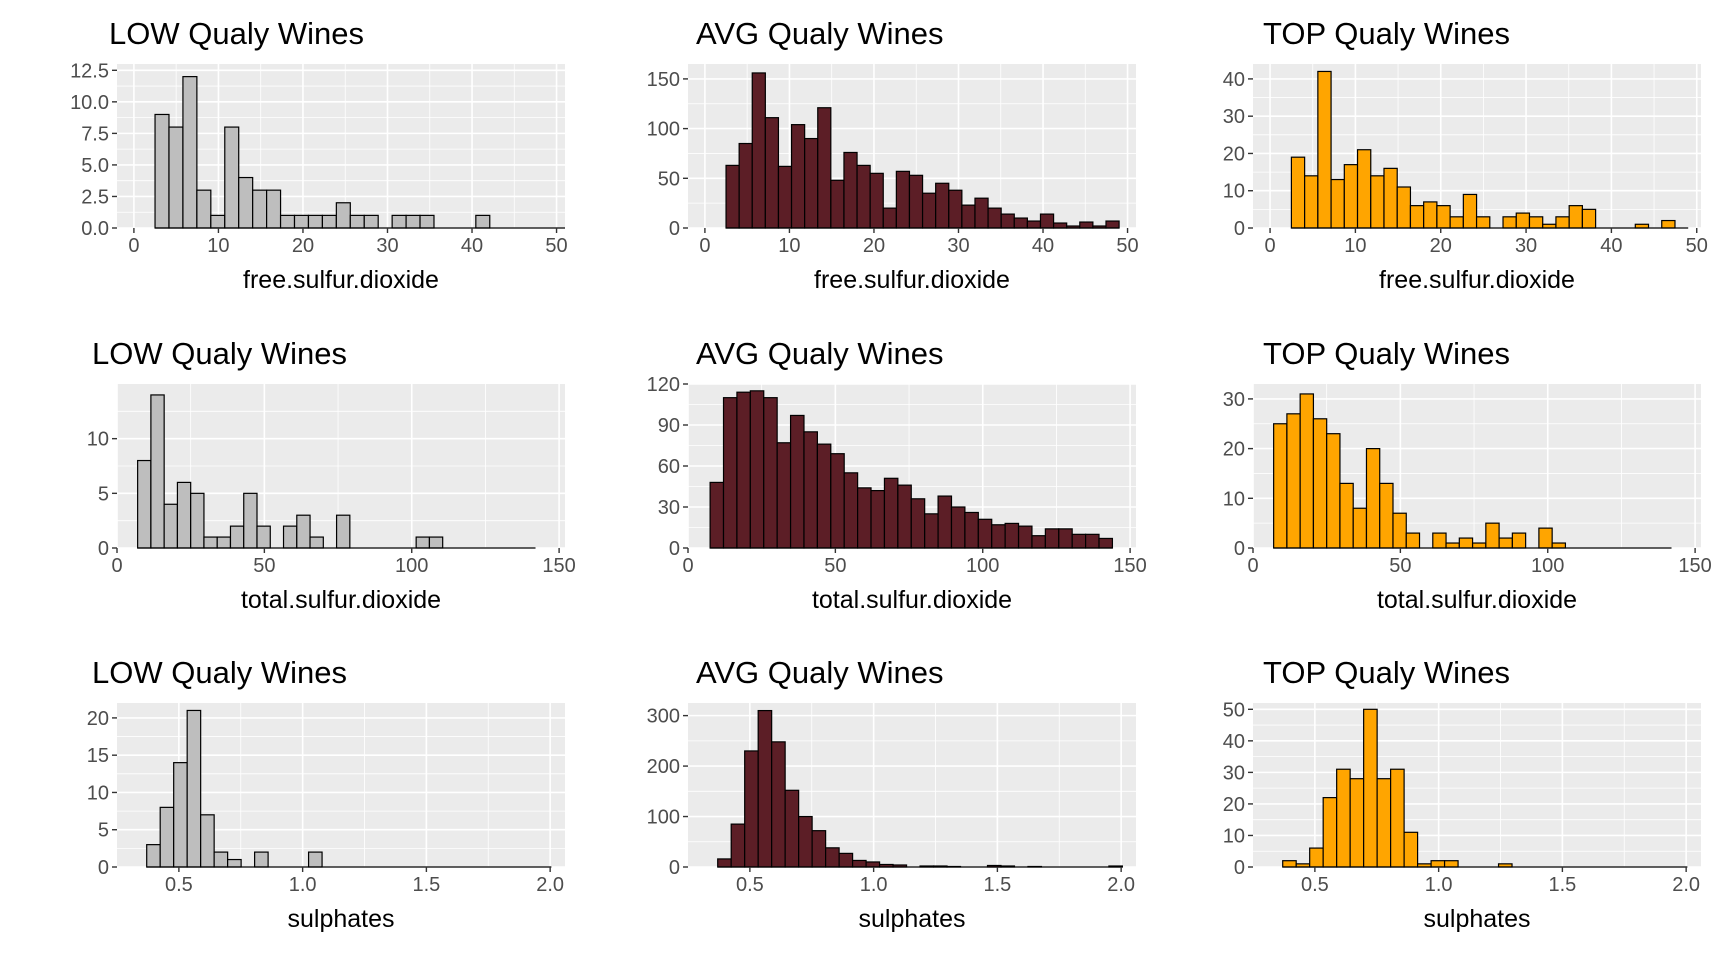 This screenshot has width=1728, height=960. I want to click on x-axis-label: free.sulfur.dioxide, so click(912, 280).